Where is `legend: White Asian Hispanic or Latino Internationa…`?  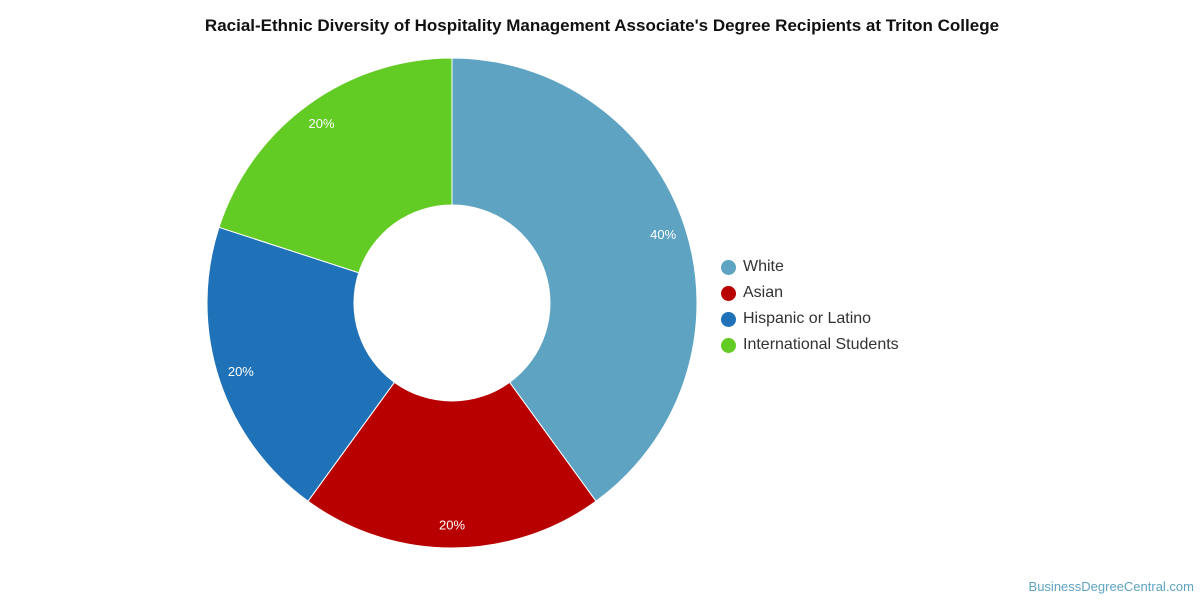 legend: White Asian Hispanic or Latino Internationa… is located at coordinates (810, 306).